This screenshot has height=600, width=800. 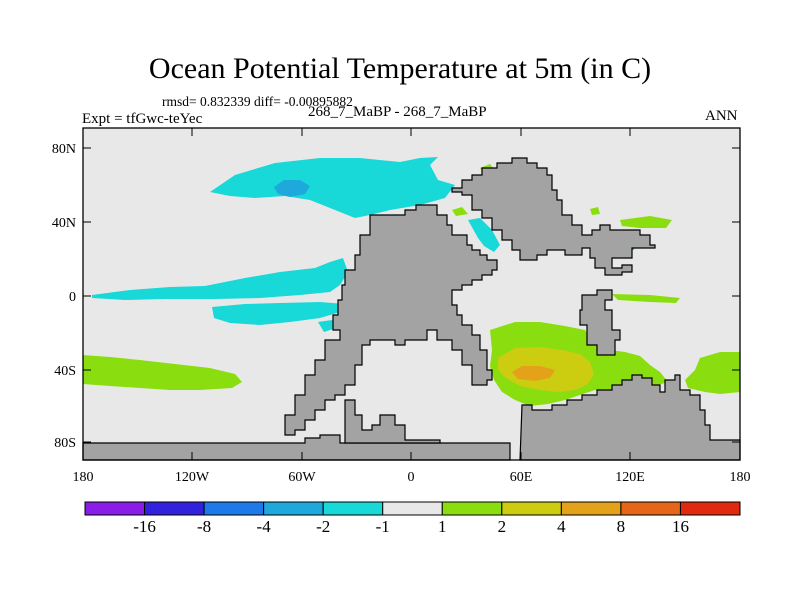 What do you see at coordinates (292, 188) in the screenshot?
I see `blue-anomaly-north-pacific` at bounding box center [292, 188].